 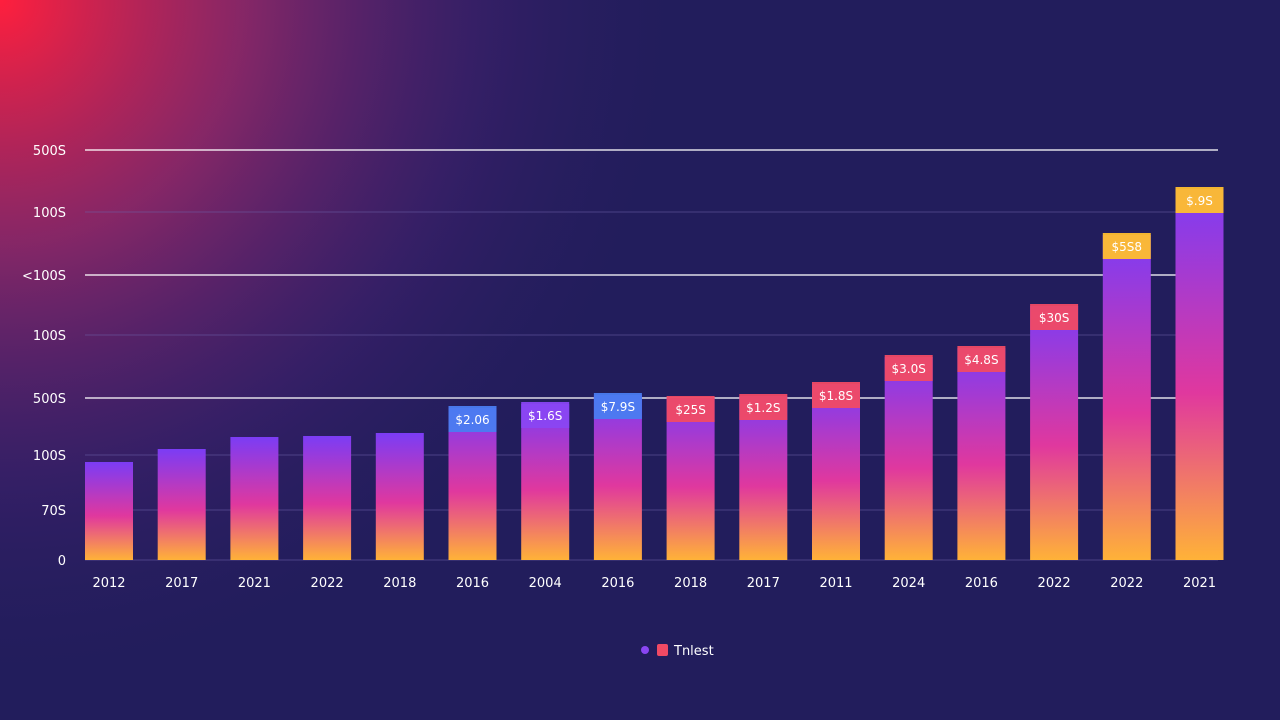 I want to click on data-label: $4.8S, so click(x=981, y=360).